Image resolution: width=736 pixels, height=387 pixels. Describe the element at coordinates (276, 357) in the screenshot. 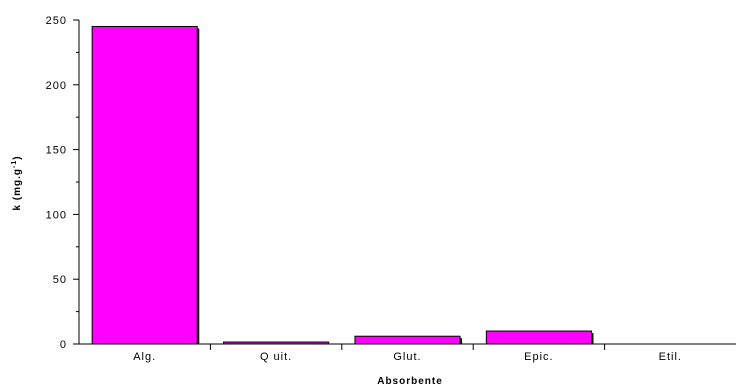

I see `x-tick-label: Q uit.` at that location.